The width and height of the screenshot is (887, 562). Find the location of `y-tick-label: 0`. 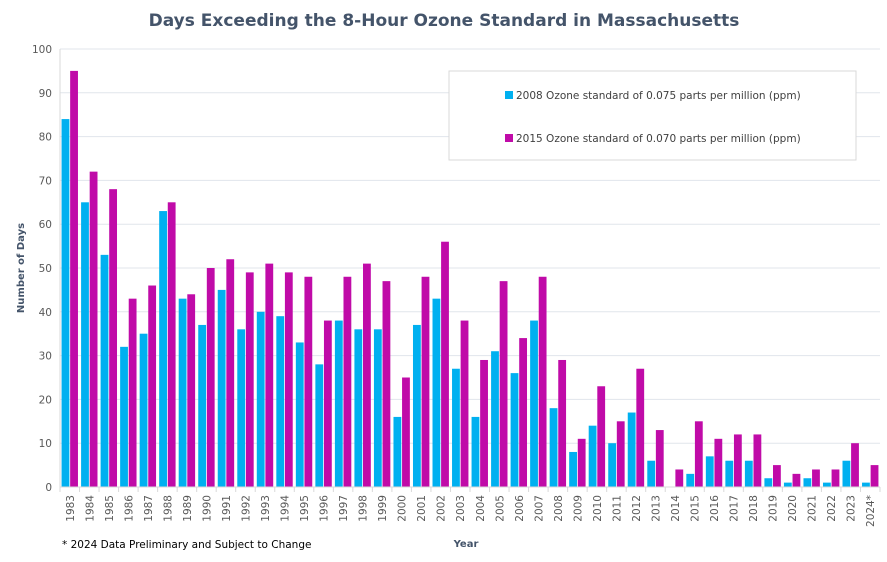

y-tick-label: 0 is located at coordinates (48, 488).